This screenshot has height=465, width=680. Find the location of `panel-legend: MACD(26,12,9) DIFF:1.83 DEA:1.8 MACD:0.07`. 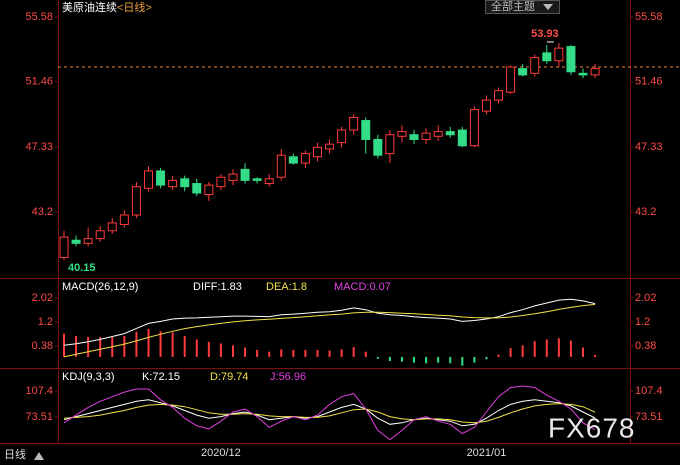

panel-legend: MACD(26,12,9) DIFF:1.83 DEA:1.8 MACD:0.07 is located at coordinates (226, 287).